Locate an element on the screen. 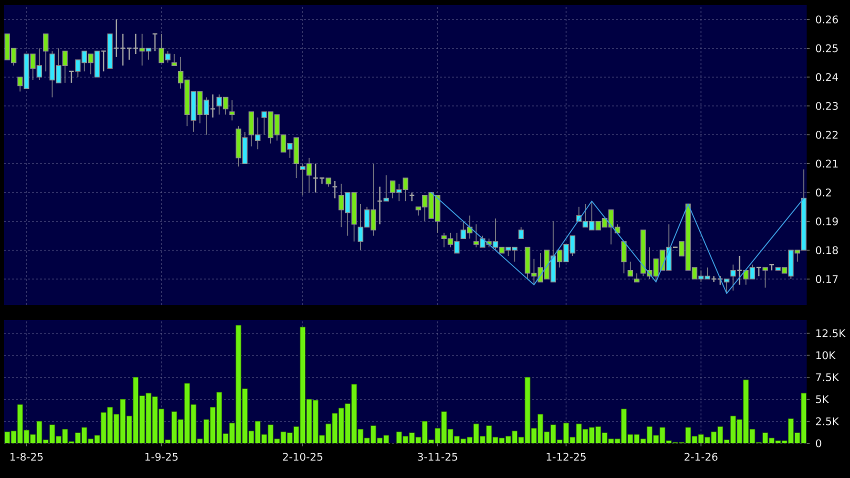 The height and width of the screenshot is (478, 850). y-tick-label: 5K is located at coordinates (823, 399).